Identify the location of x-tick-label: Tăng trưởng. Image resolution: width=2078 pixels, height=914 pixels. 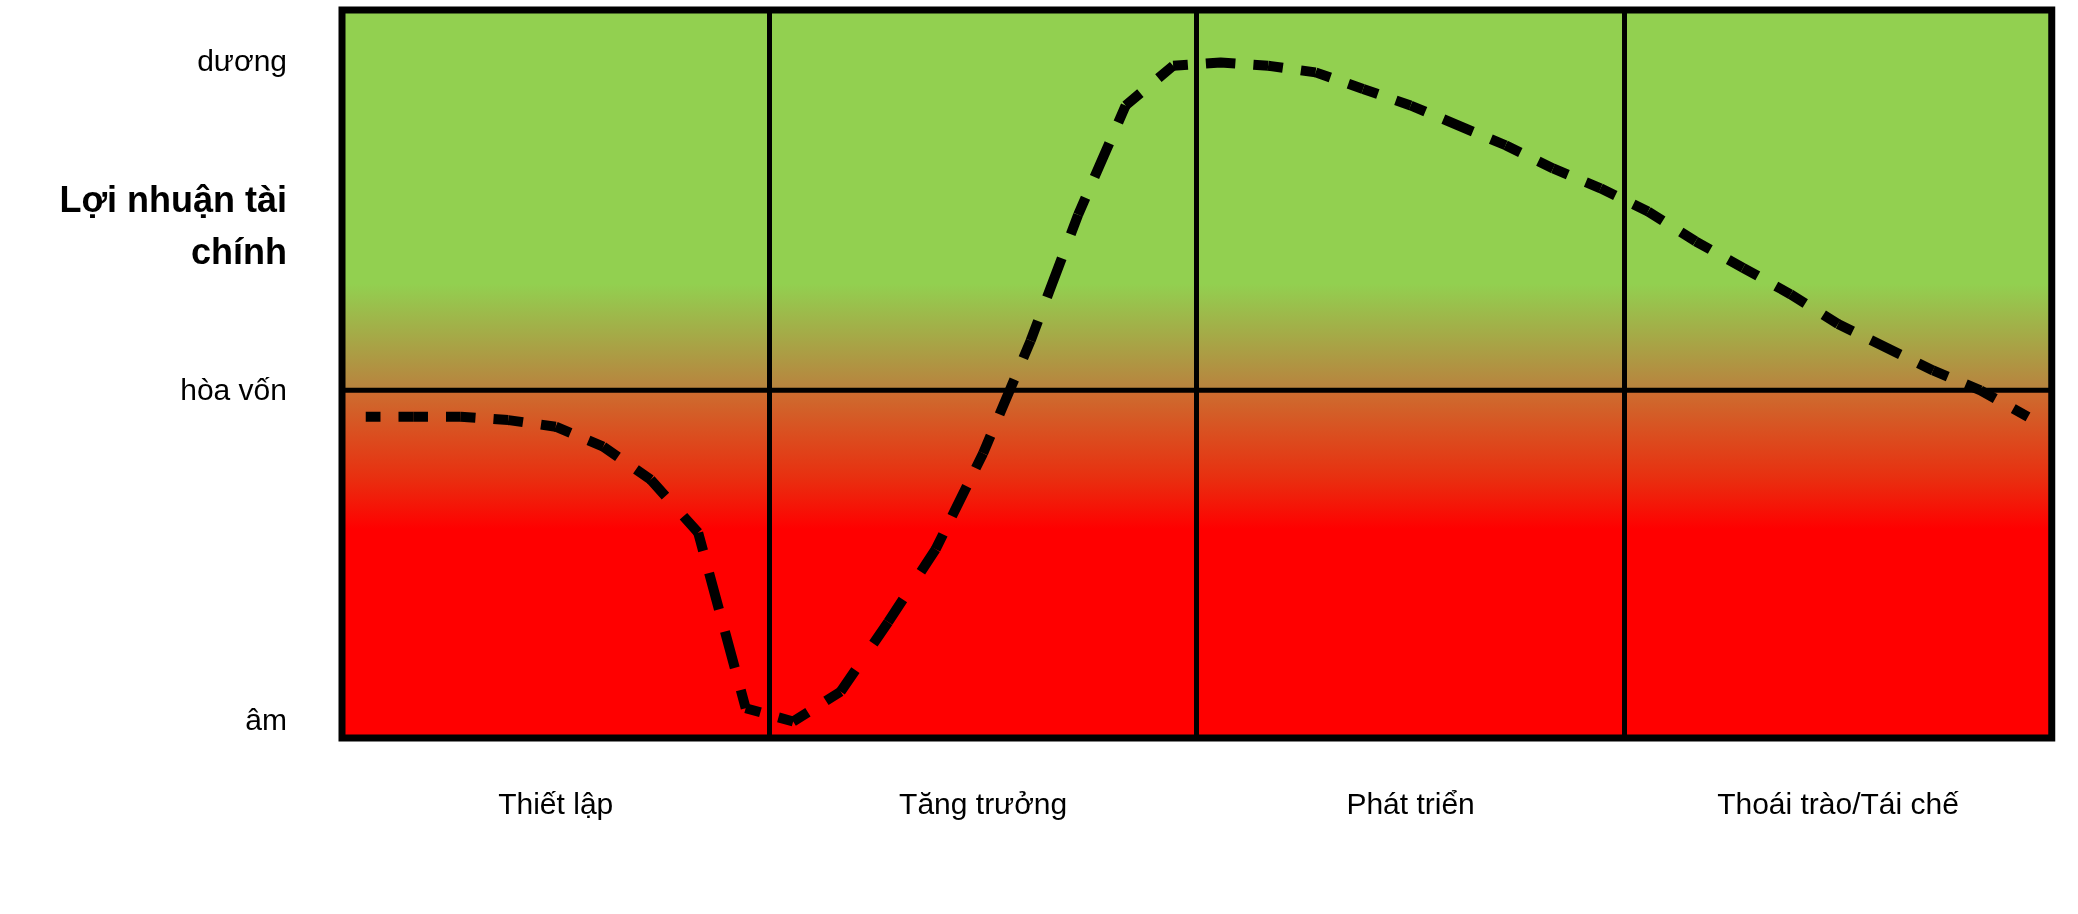
(983, 804).